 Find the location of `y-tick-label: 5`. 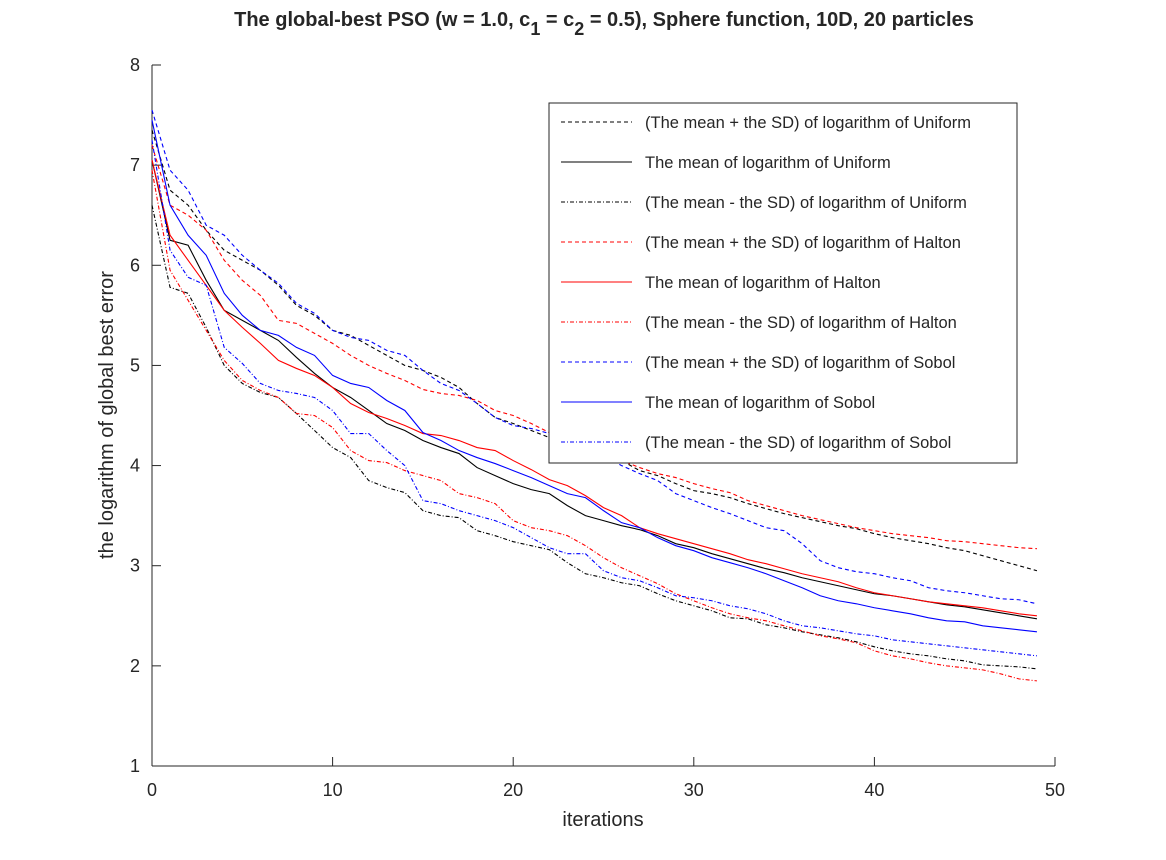

y-tick-label: 5 is located at coordinates (135, 365).